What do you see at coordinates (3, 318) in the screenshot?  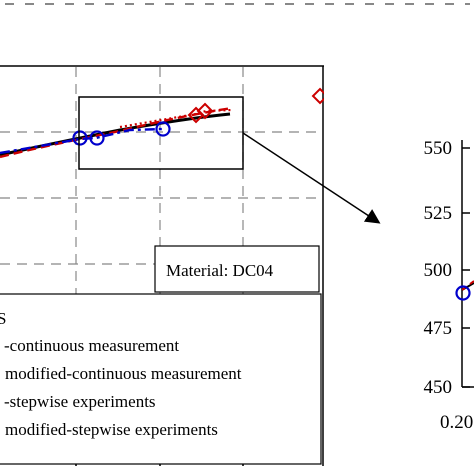 I see `legend-title: S` at bounding box center [3, 318].